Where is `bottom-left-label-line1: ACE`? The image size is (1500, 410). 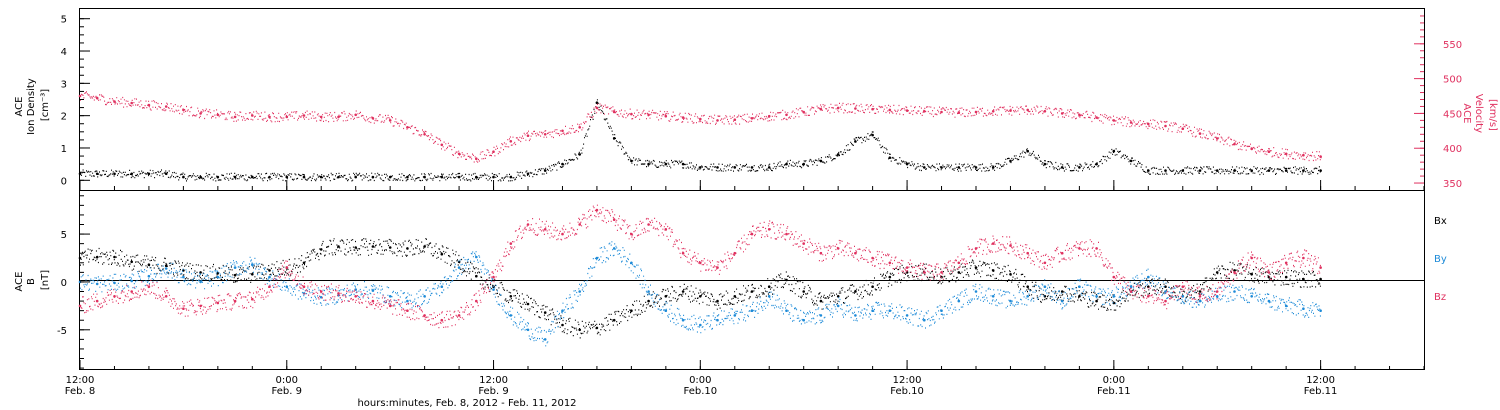
bottom-left-label-line1: ACE is located at coordinates (19, 282).